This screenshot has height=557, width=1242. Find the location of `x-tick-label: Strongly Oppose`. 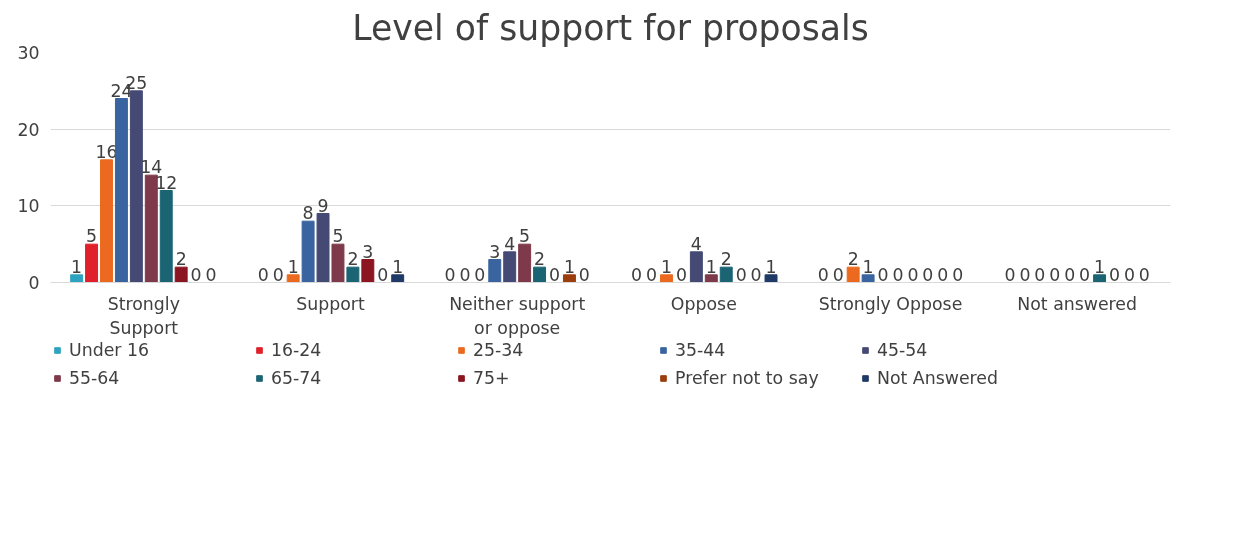

x-tick-label: Strongly Oppose is located at coordinates (890, 303).